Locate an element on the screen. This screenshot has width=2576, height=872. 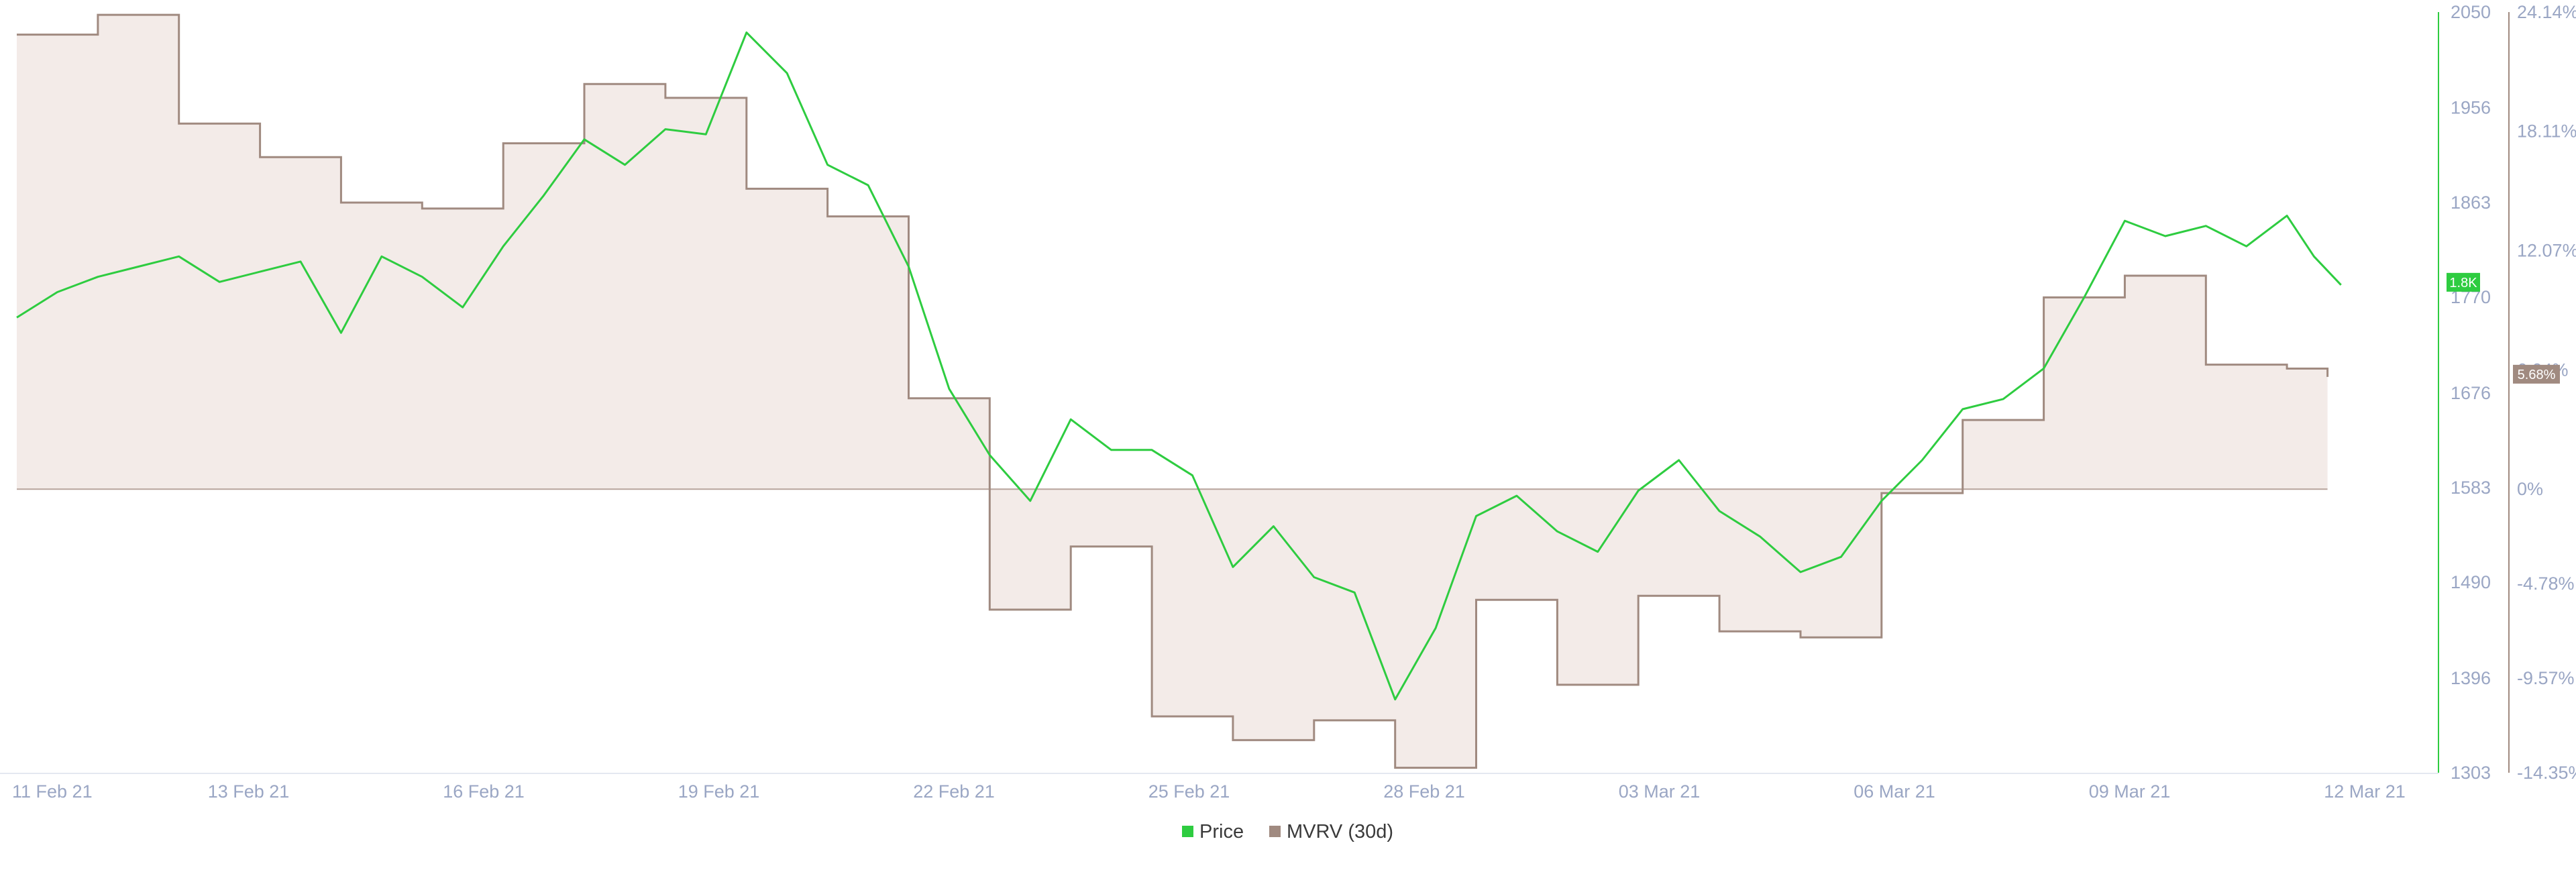
legend-item-price-label: Price is located at coordinates (1221, 831).